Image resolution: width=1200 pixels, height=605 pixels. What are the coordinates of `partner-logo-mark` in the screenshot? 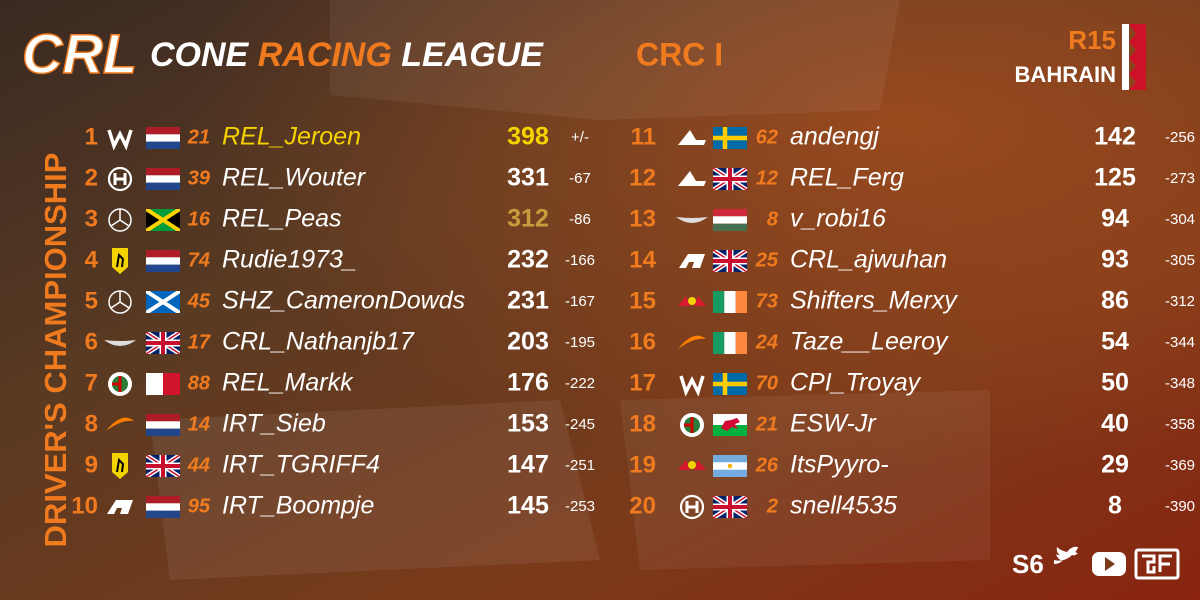 It's located at (1157, 564).